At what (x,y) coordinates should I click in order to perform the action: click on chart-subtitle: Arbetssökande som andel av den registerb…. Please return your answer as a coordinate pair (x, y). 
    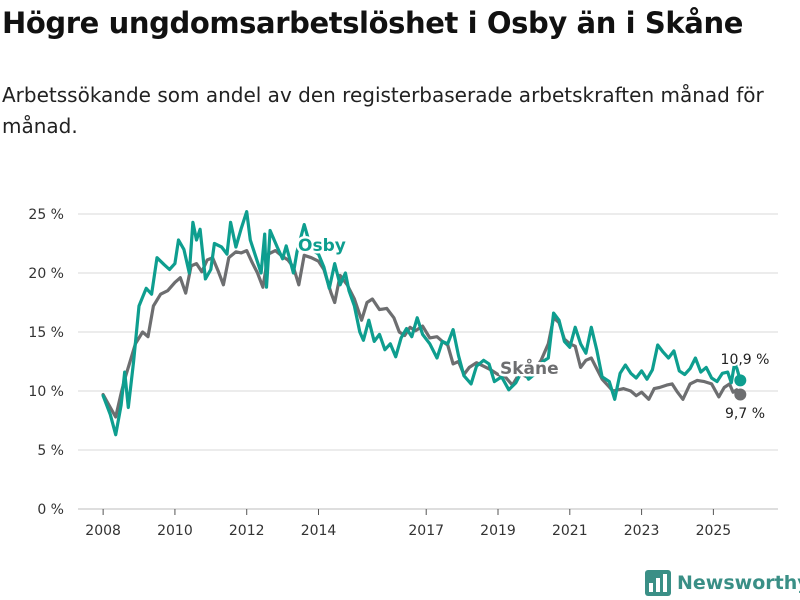
    Looking at the image, I should click on (383, 110).